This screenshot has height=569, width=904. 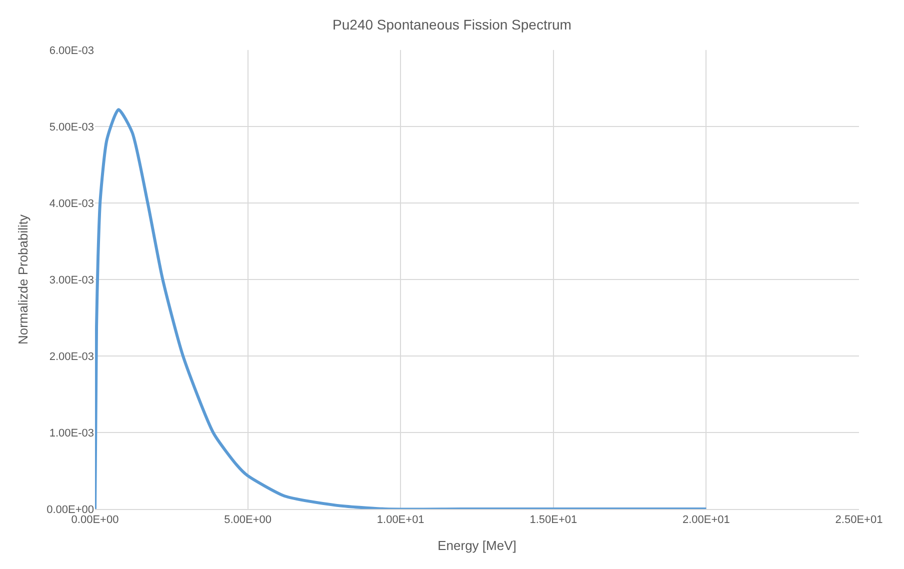 What do you see at coordinates (400, 520) in the screenshot?
I see `x-tick-label: 1.00E+01` at bounding box center [400, 520].